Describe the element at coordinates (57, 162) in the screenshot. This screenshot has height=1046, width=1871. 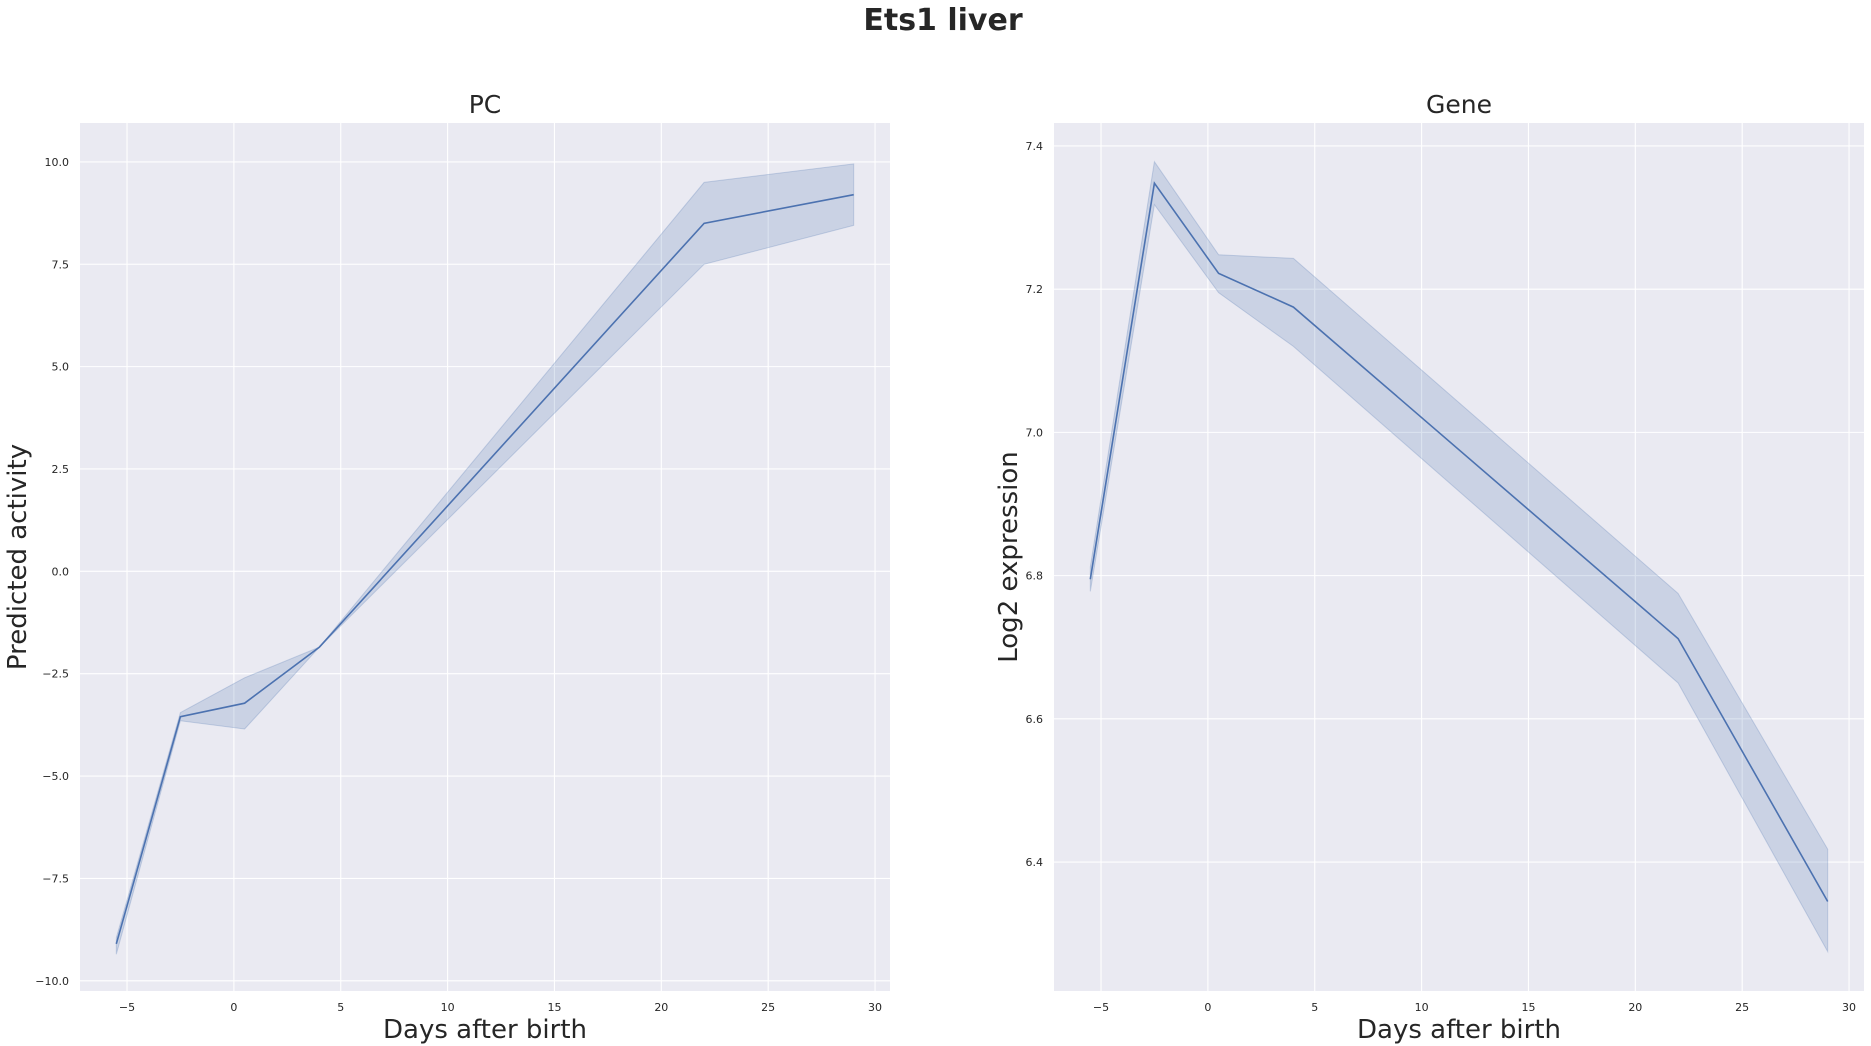
I see `y-tick-label: 10.0` at that location.